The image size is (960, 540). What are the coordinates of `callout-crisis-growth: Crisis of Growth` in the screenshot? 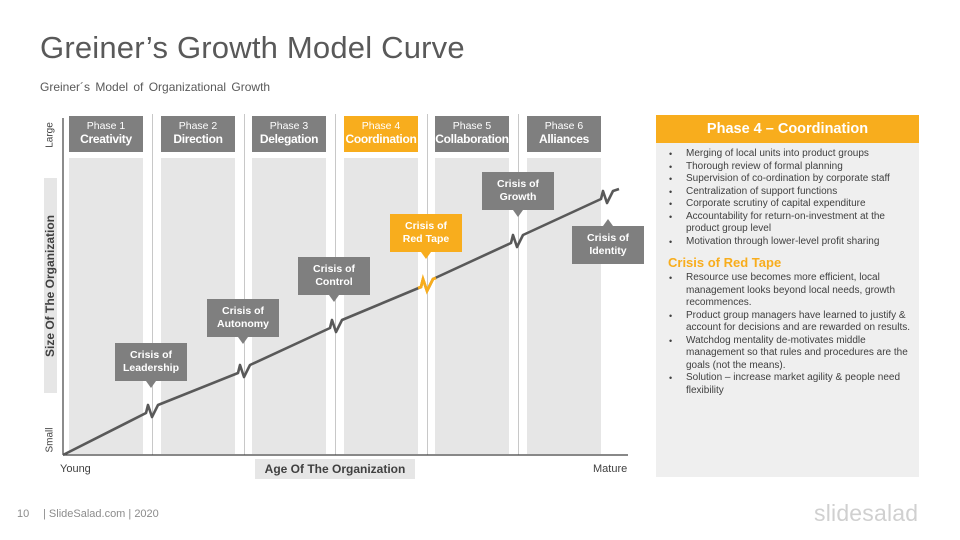 It's located at (518, 194).